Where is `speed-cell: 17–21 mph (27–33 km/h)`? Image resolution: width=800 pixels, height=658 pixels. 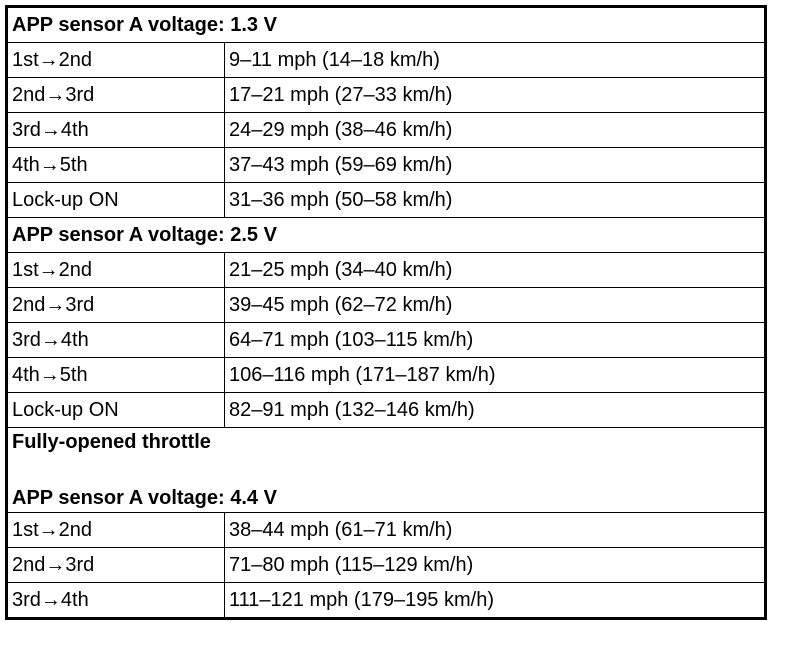
speed-cell: 17–21 mph (27–33 km/h) is located at coordinates (495, 95).